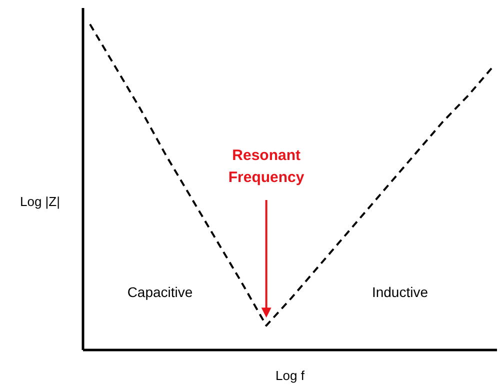 The height and width of the screenshot is (392, 500). What do you see at coordinates (290, 375) in the screenshot?
I see `x-axis-title: Log f` at bounding box center [290, 375].